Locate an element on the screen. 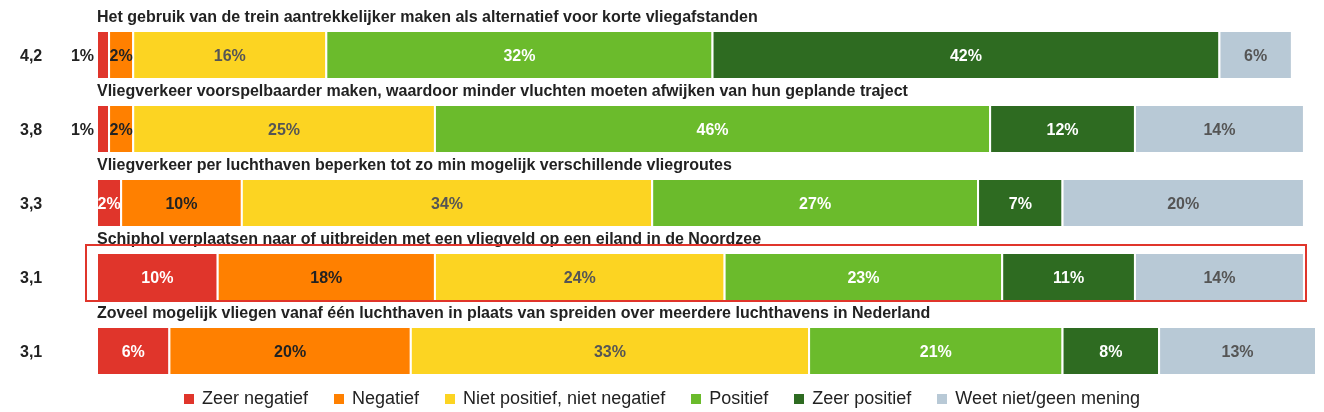 This screenshot has width=1324, height=412. y-tick-label: Het gebruik van de trein aantrekkelijker maken als alternatief voor korte vliegafstanden is located at coordinates (427, 16).